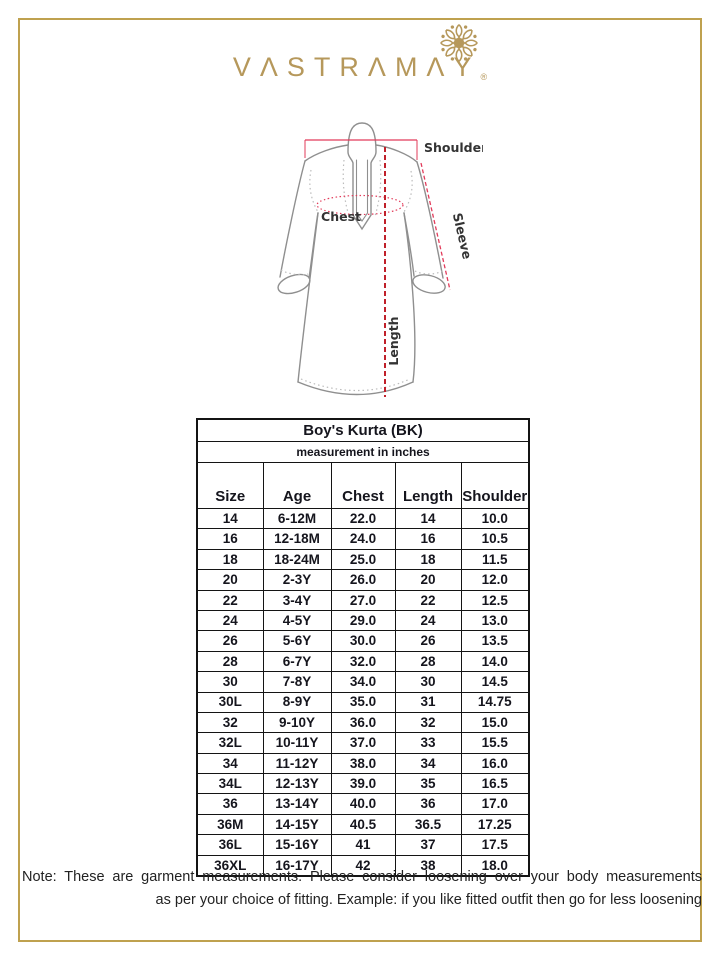 The image size is (720, 960). What do you see at coordinates (428, 485) in the screenshot?
I see `column-header-length: Length` at bounding box center [428, 485].